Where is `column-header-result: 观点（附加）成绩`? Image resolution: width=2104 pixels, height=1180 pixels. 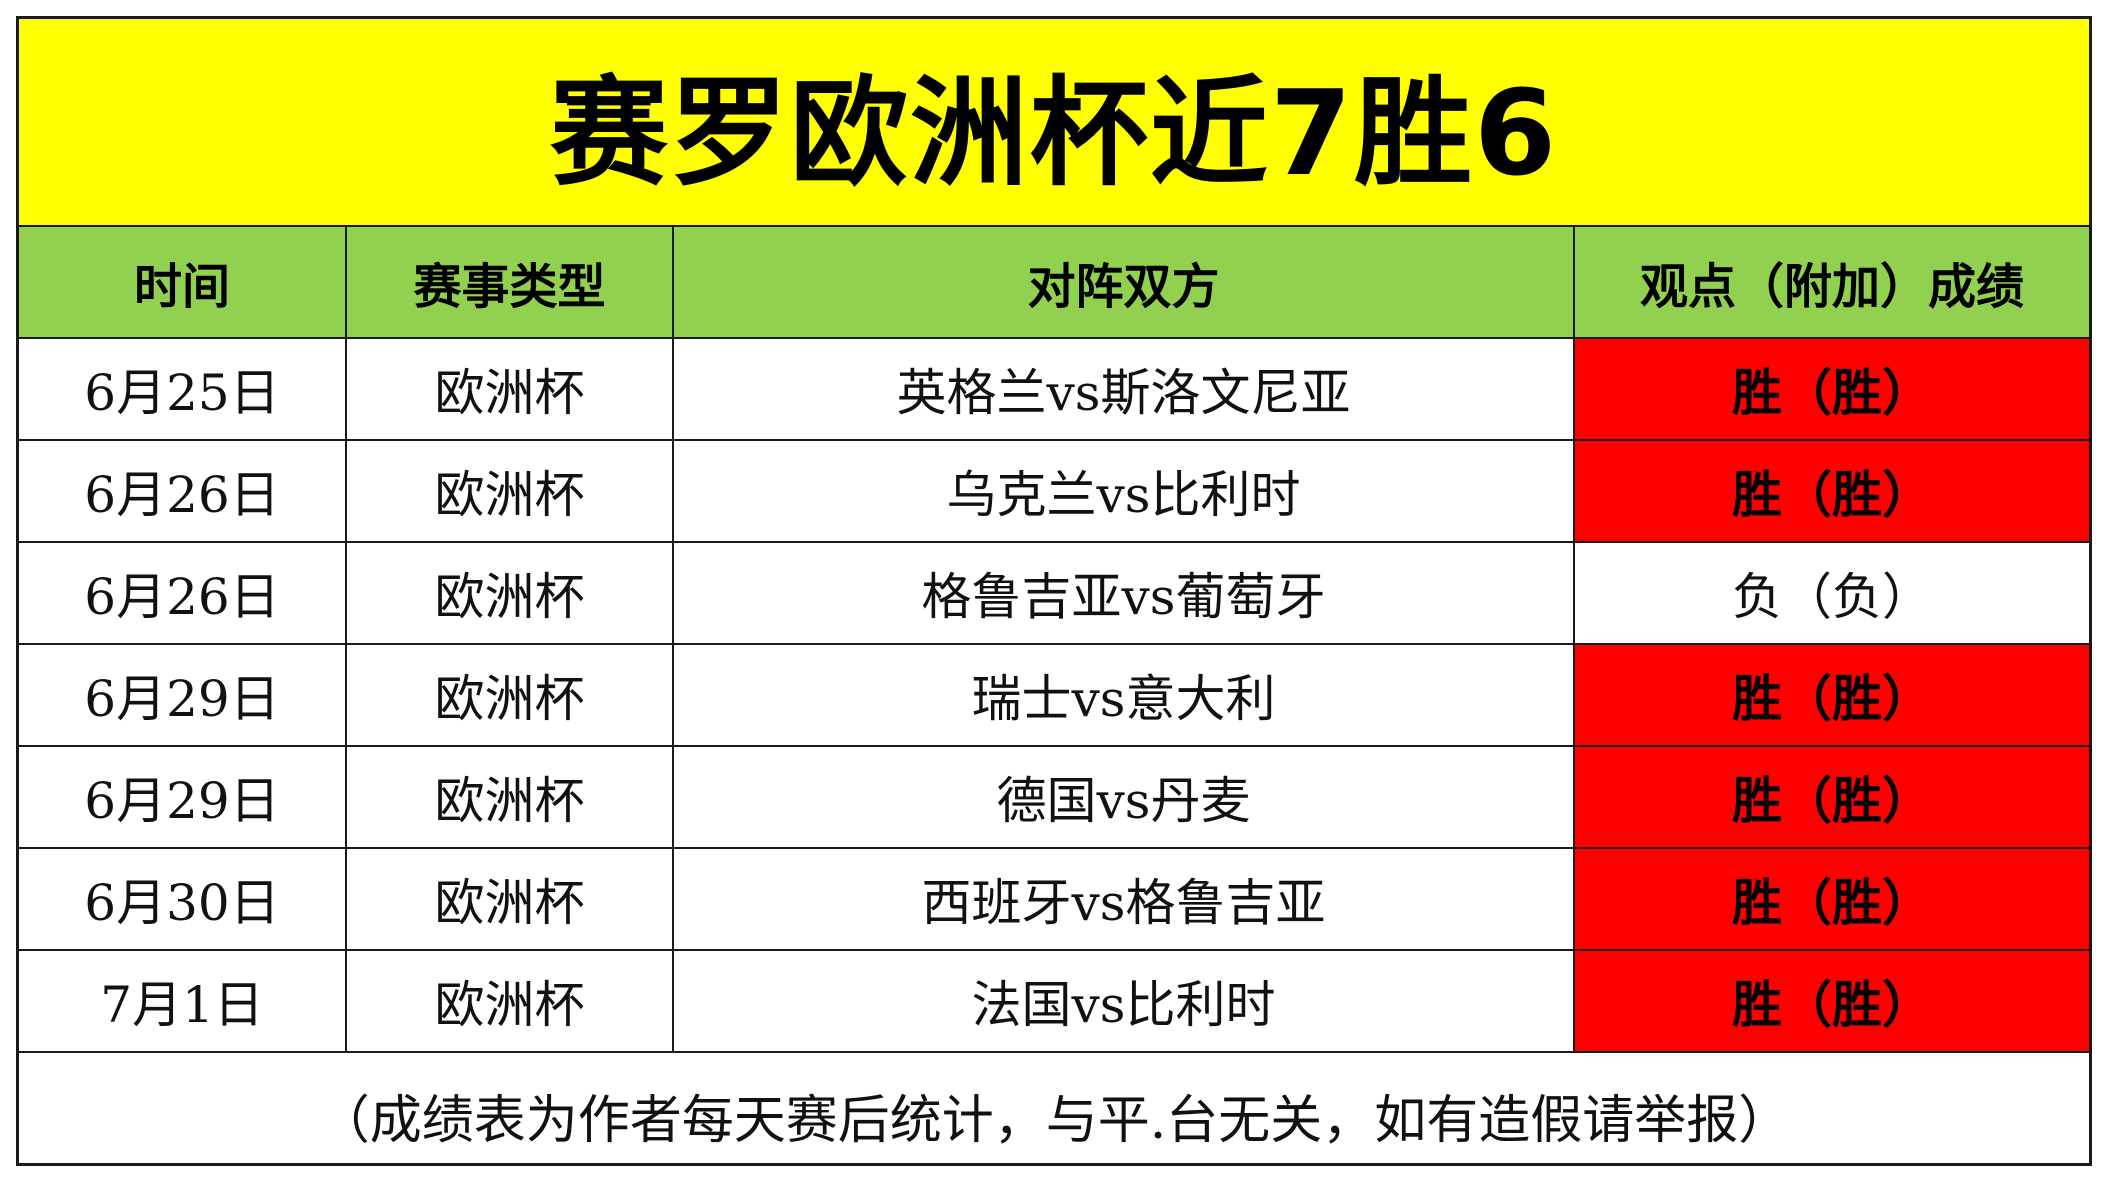 column-header-result: 观点（附加）成绩 is located at coordinates (1831, 283).